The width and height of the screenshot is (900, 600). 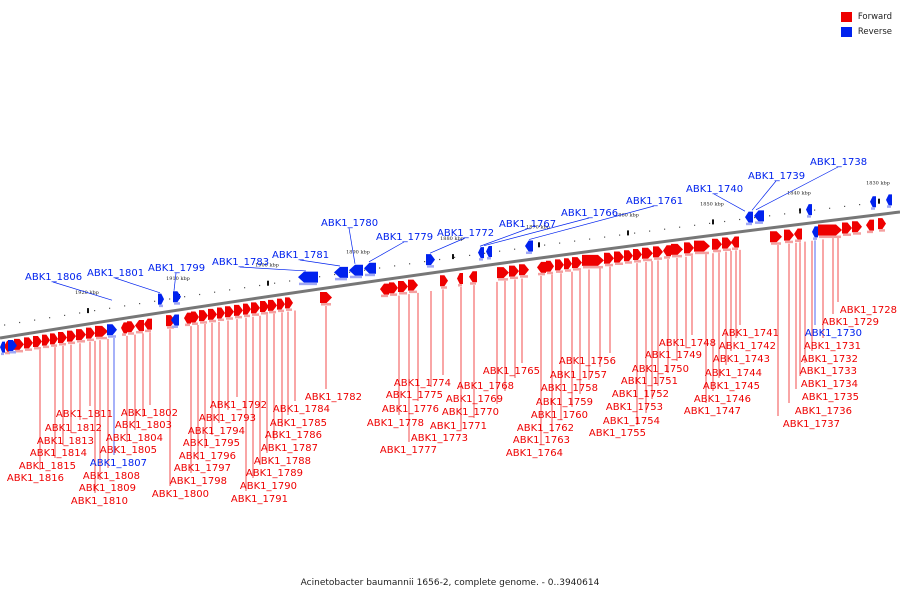 What do you see at coordinates (175, 281) in the screenshot?
I see `gene-leader-line` at bounding box center [175, 281].